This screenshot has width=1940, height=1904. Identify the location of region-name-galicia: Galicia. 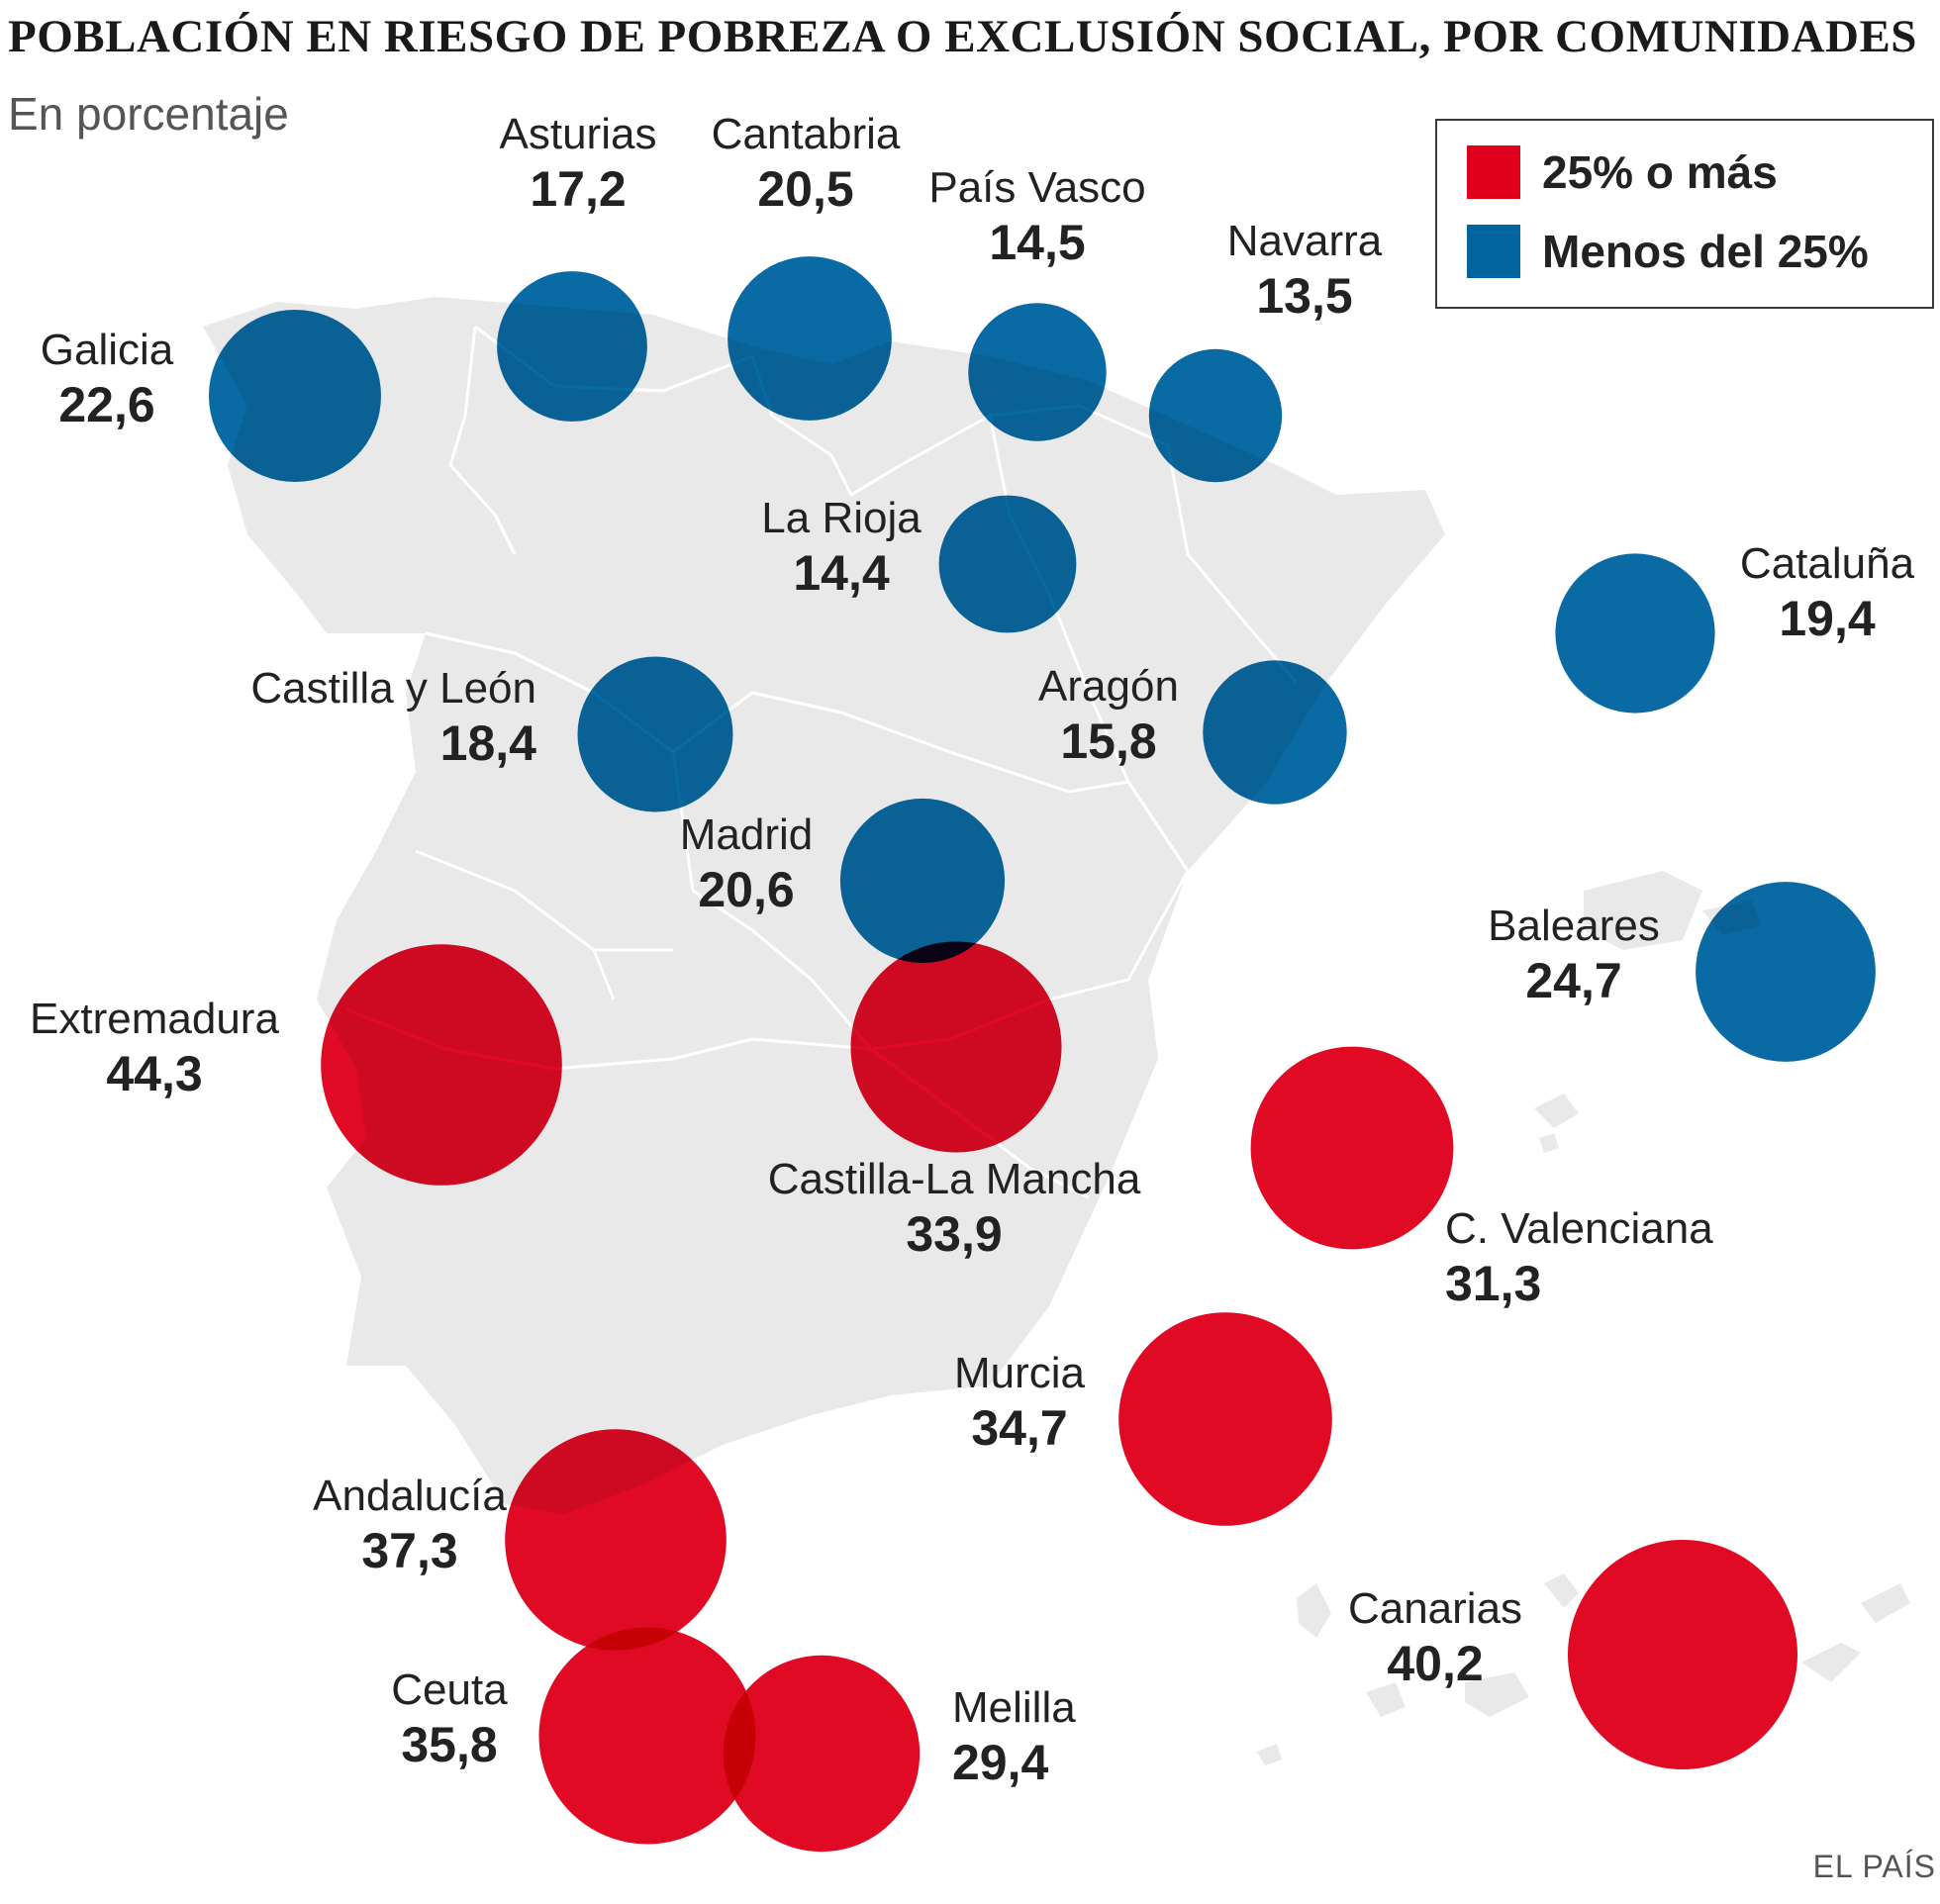
(107, 350).